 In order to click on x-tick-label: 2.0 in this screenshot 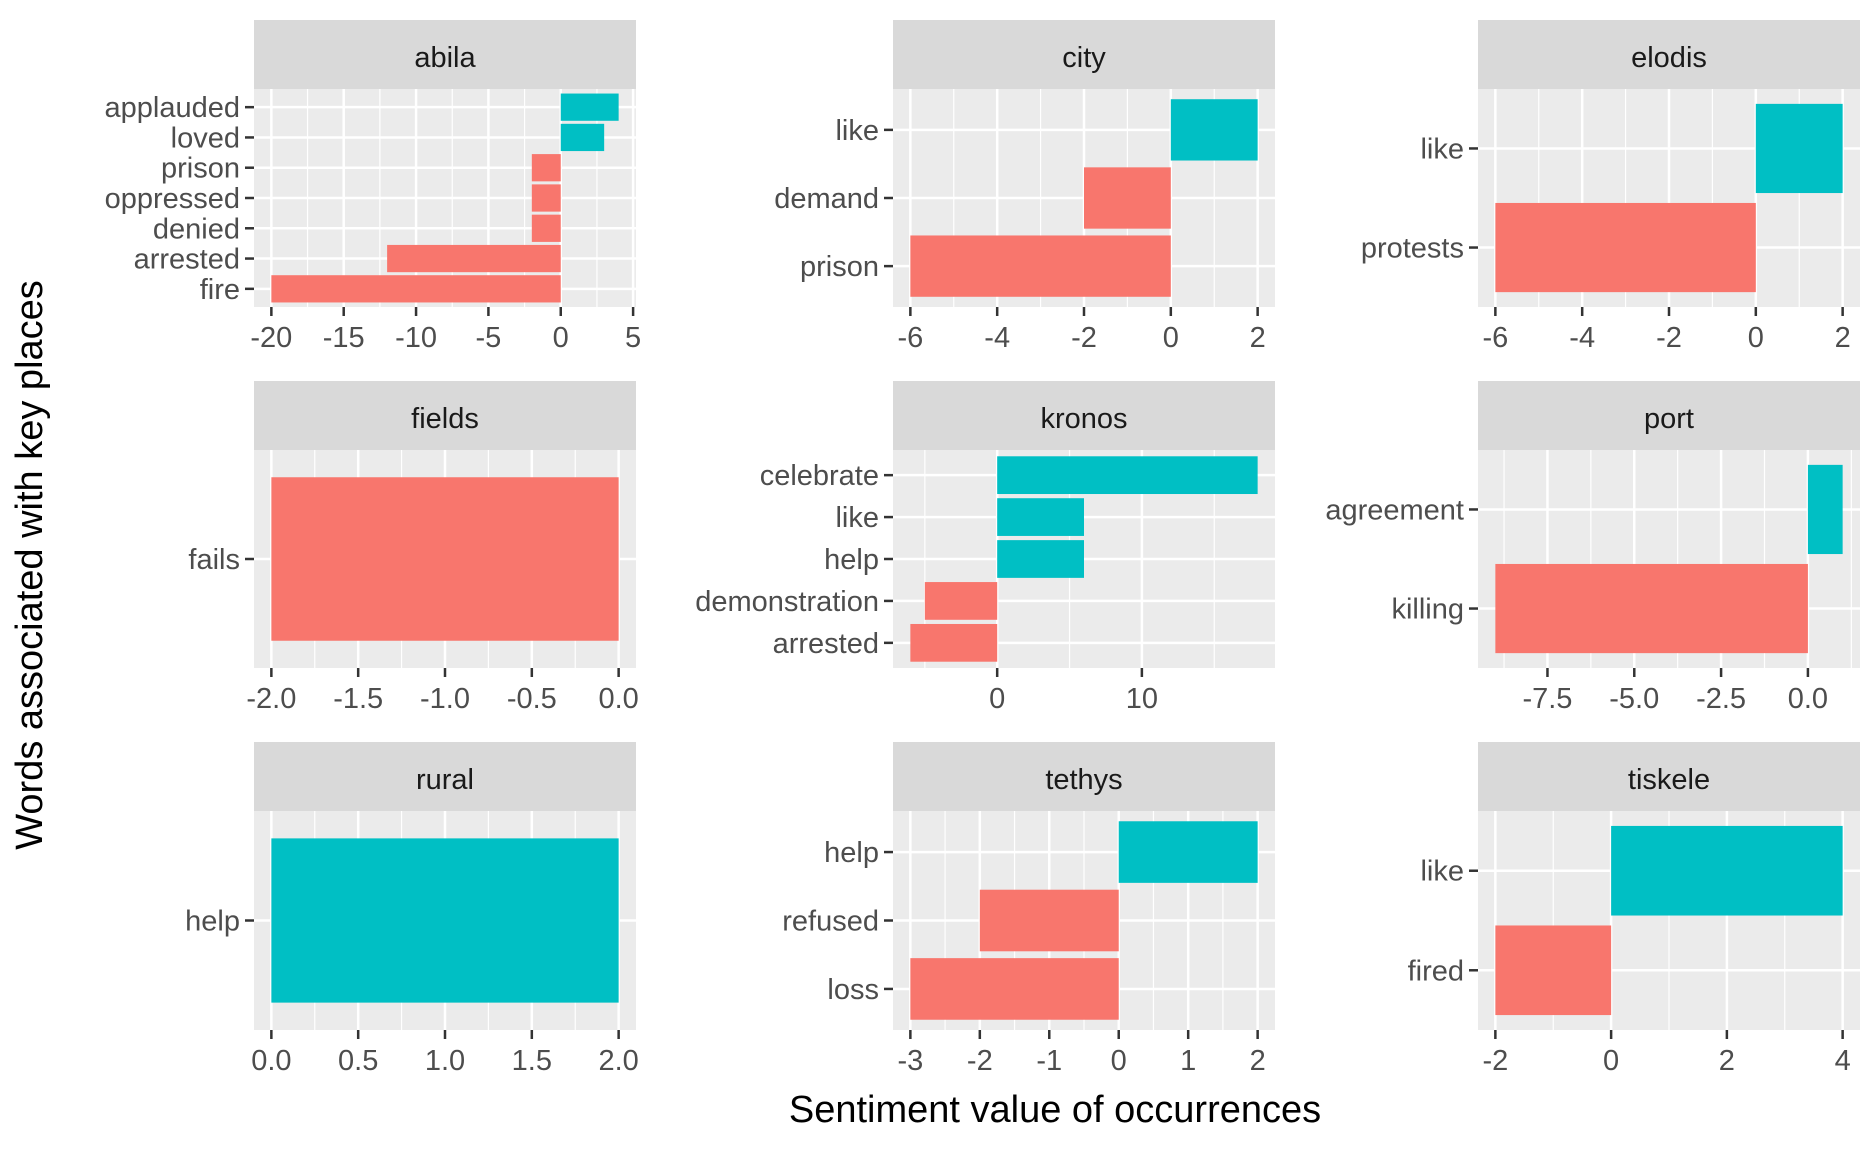, I will do `click(618, 1061)`.